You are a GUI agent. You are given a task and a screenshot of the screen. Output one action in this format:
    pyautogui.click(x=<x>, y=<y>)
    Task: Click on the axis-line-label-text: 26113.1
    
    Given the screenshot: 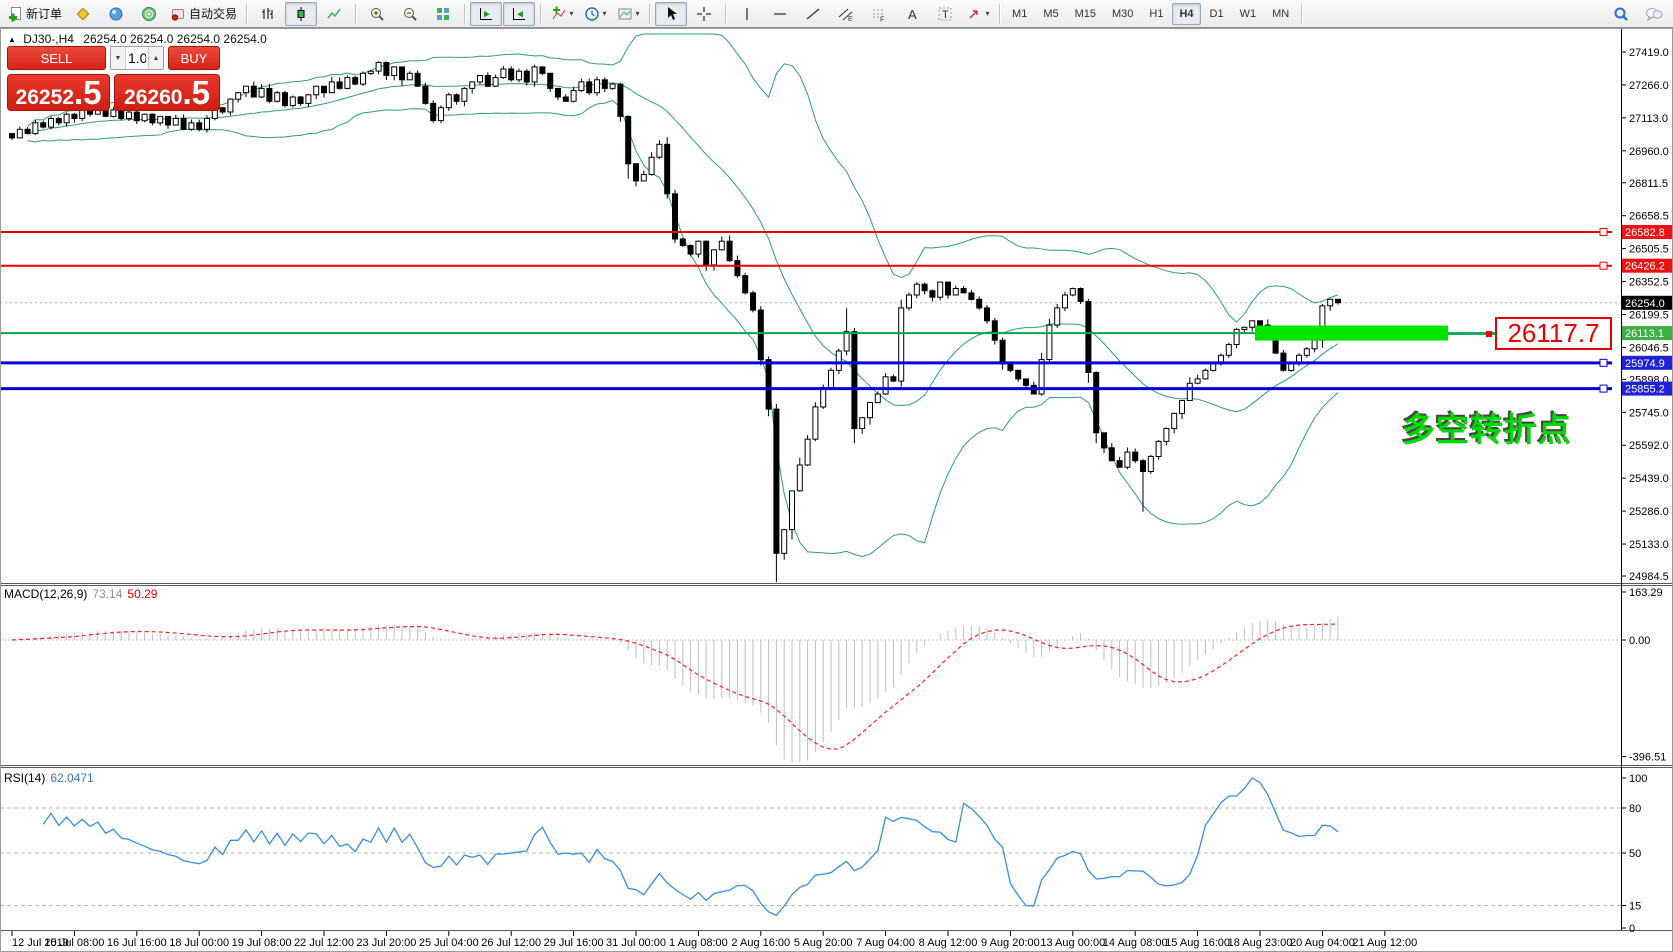 What is the action you would take?
    pyautogui.click(x=1644, y=334)
    